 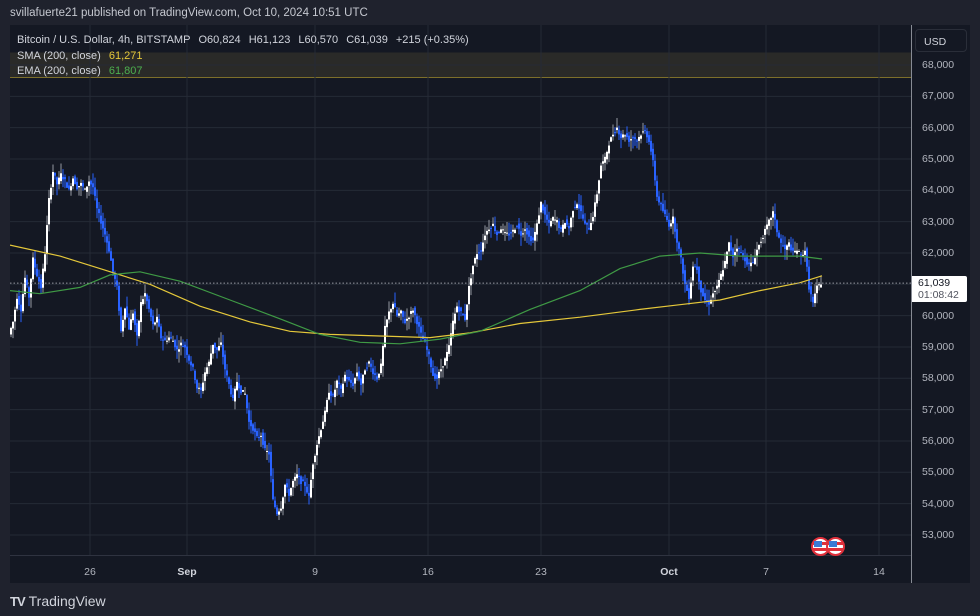 I want to click on ema-label: EMA (200, close), so click(x=59, y=71).